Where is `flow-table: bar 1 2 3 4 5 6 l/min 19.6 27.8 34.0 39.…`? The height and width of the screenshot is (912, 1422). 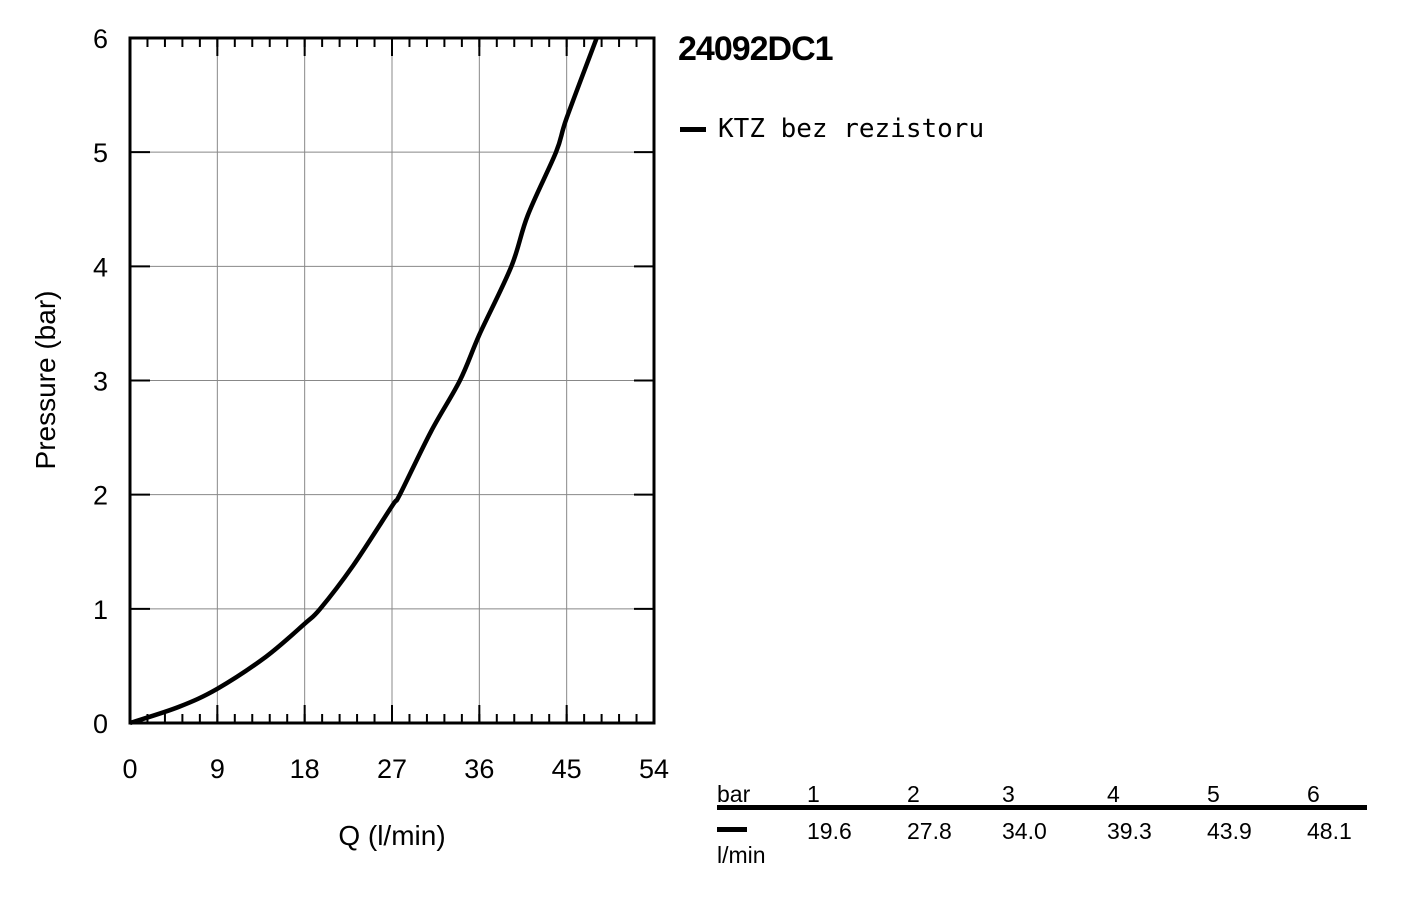 flow-table: bar 1 2 3 4 5 6 l/min 19.6 27.8 34.0 39.… is located at coordinates (1042, 828).